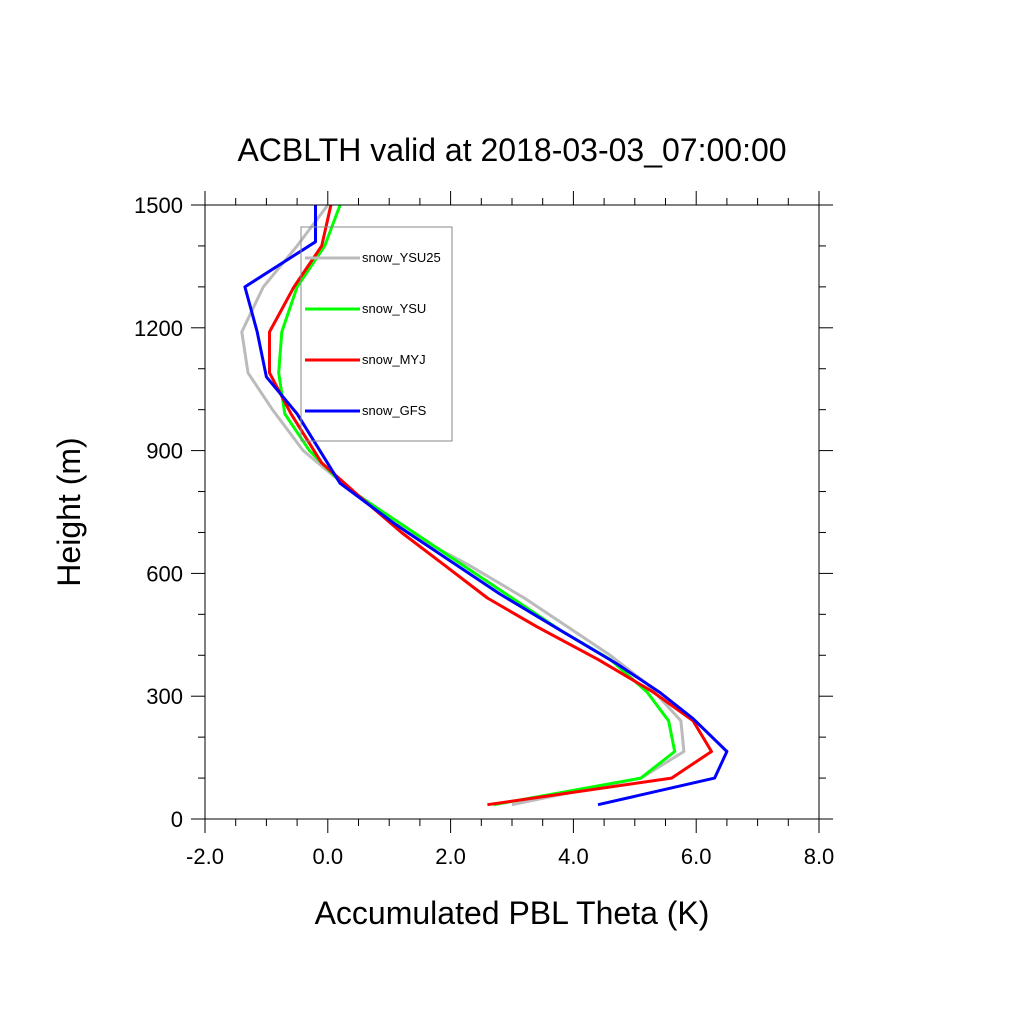 This screenshot has height=1024, width=1024. Describe the element at coordinates (164, 451) in the screenshot. I see `y-tick-label: 900` at that location.